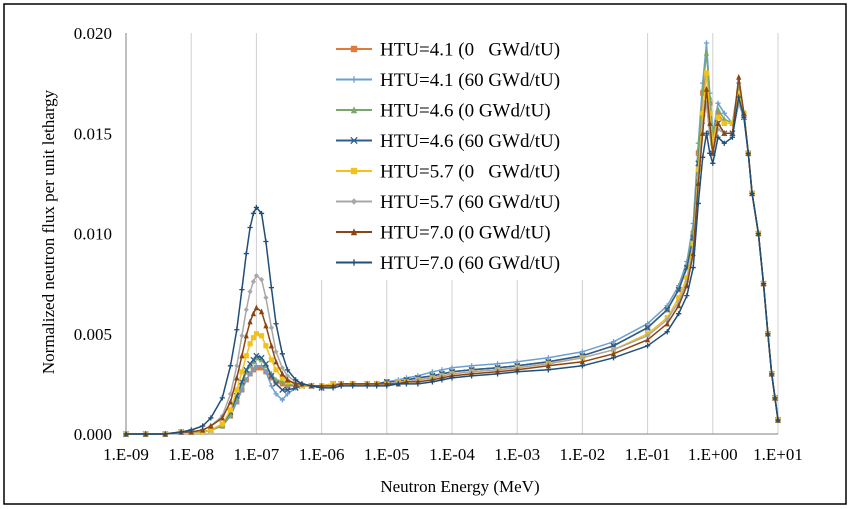 This screenshot has height=509, width=850. Describe the element at coordinates (93, 334) in the screenshot. I see `y-tick-label: 0.005` at that location.